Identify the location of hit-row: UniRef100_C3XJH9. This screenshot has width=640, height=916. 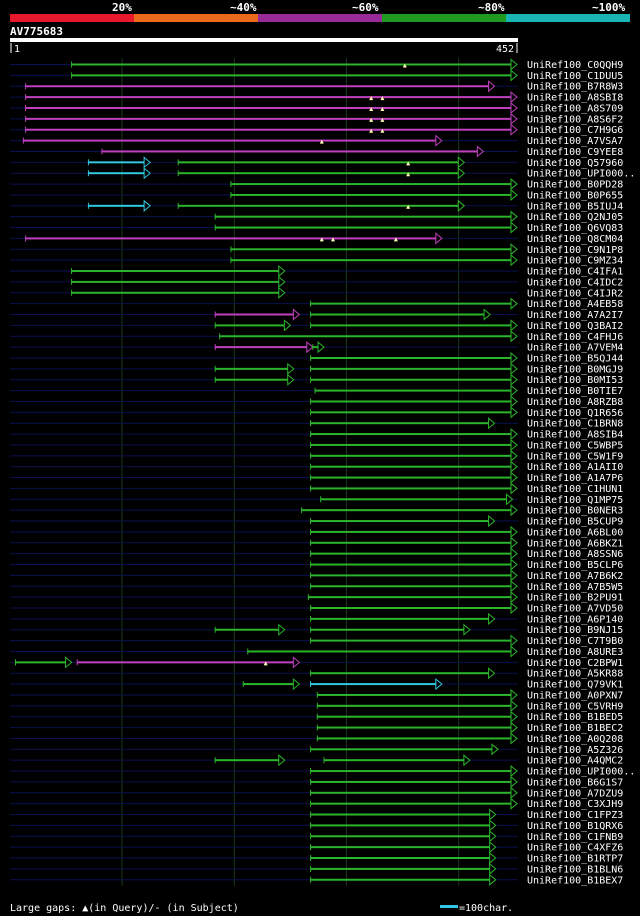
(316, 804).